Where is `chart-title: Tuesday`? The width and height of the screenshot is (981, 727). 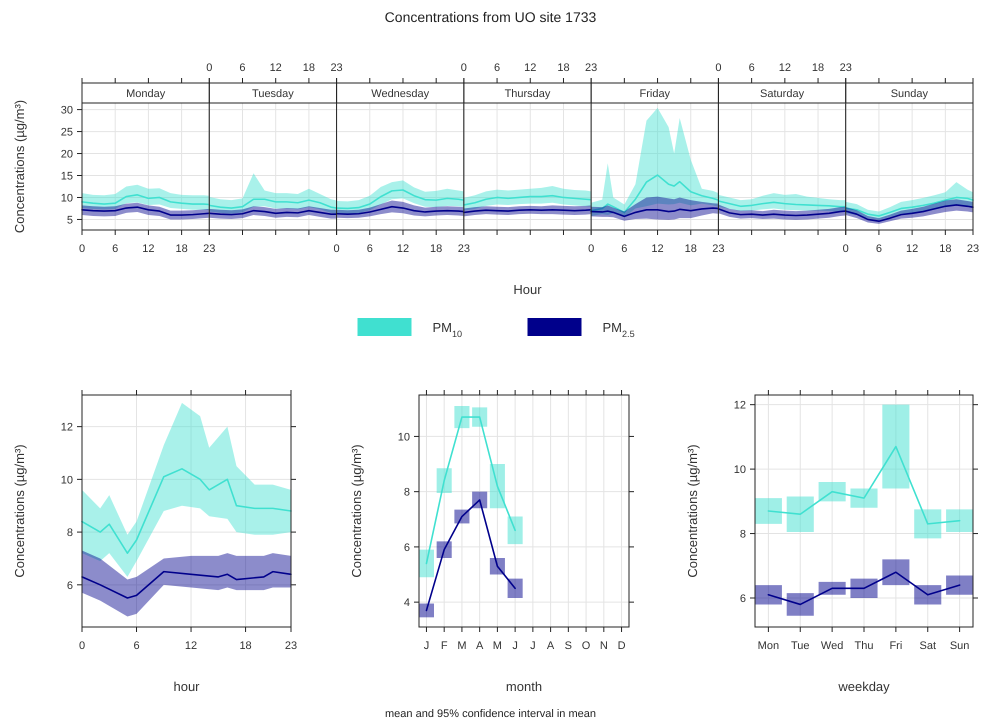 chart-title: Tuesday is located at coordinates (273, 94).